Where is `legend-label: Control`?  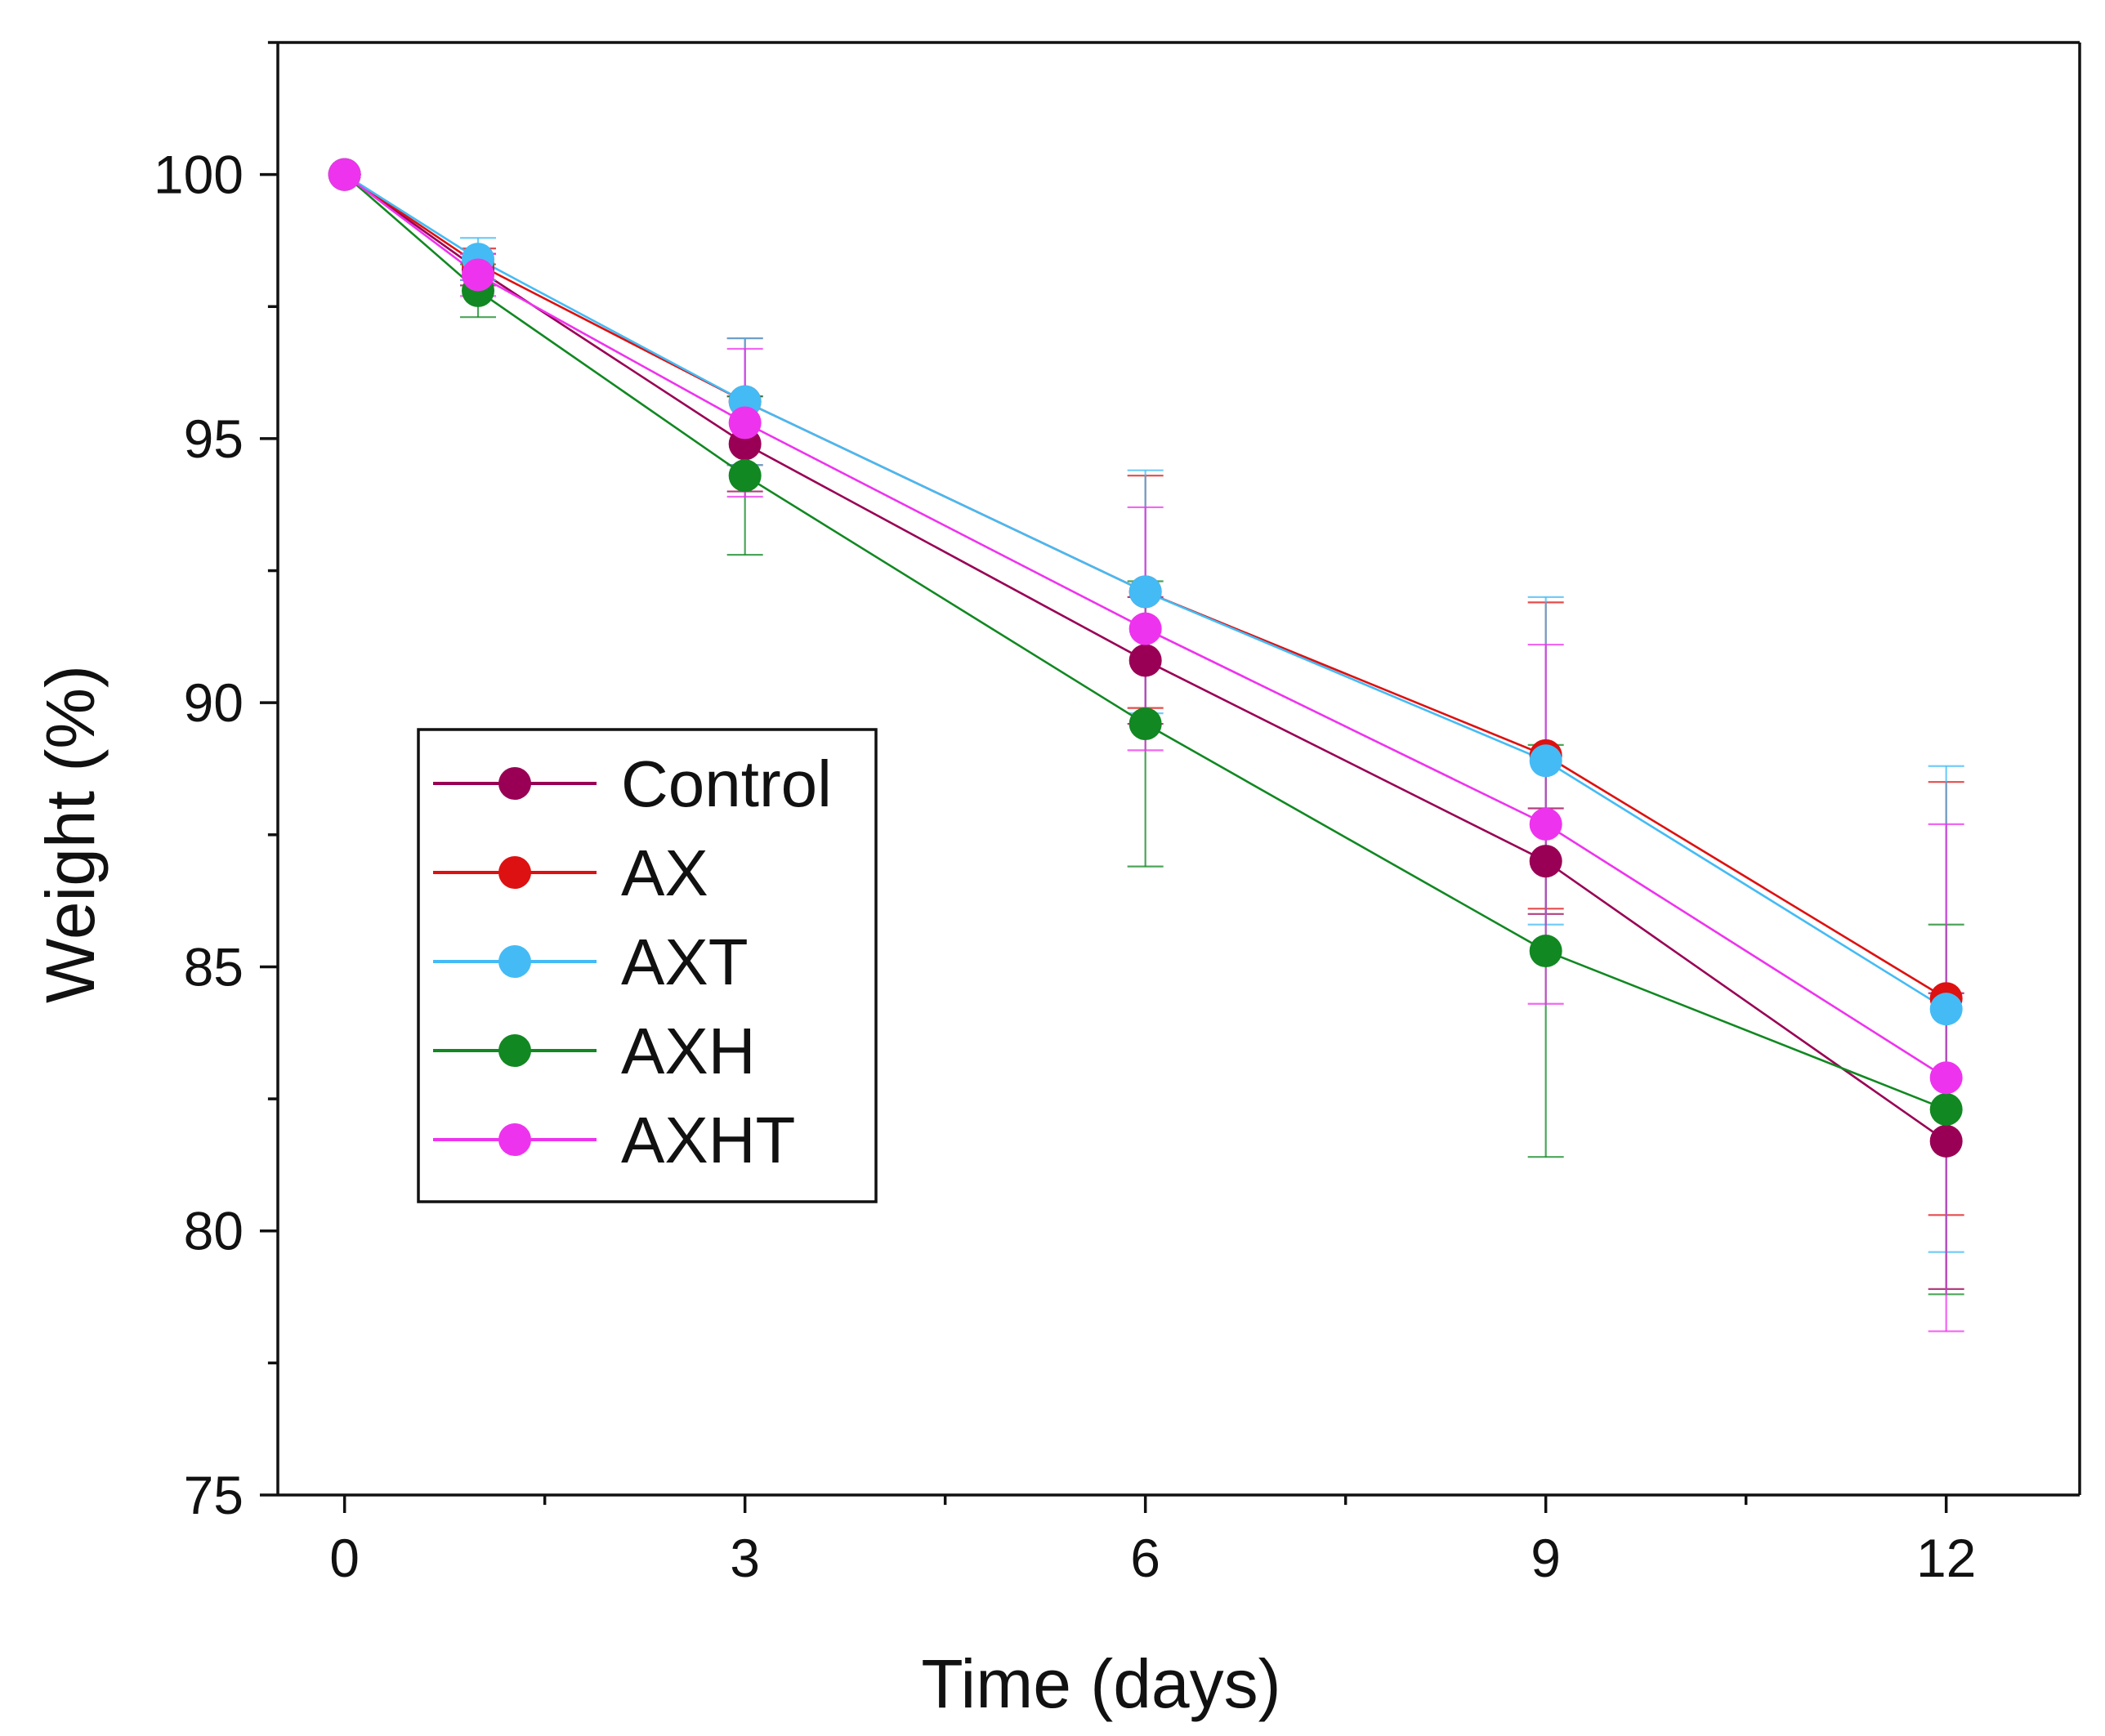
legend-label: Control is located at coordinates (726, 784).